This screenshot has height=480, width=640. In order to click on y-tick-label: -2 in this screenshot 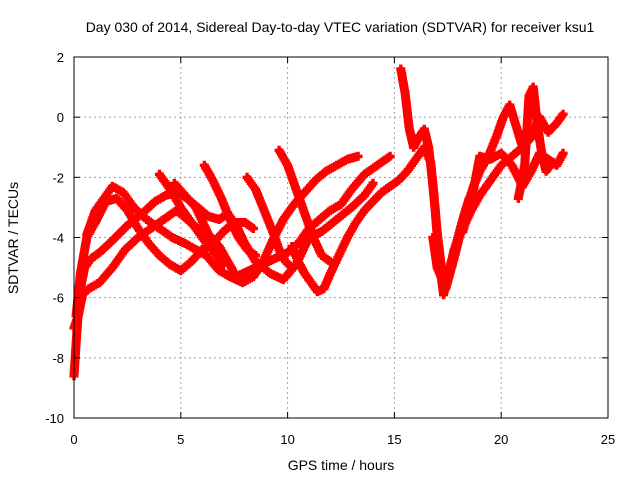, I will do `click(58, 177)`.